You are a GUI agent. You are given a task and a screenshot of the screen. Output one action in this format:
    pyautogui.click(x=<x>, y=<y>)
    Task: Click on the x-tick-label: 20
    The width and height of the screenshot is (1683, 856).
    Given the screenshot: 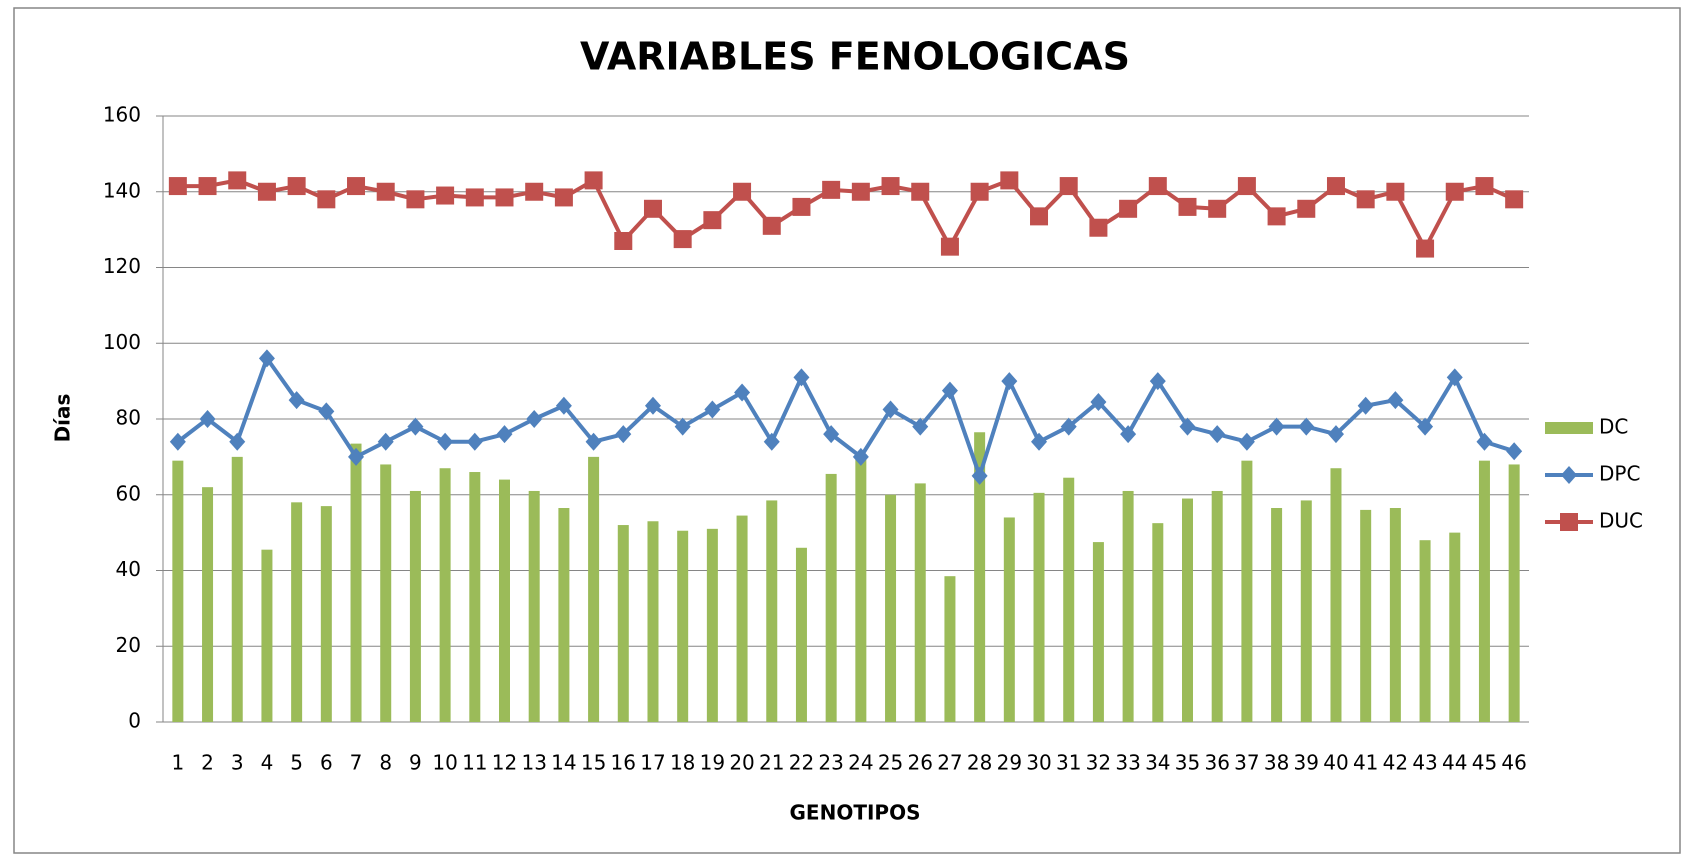 What is the action you would take?
    pyautogui.click(x=741, y=763)
    